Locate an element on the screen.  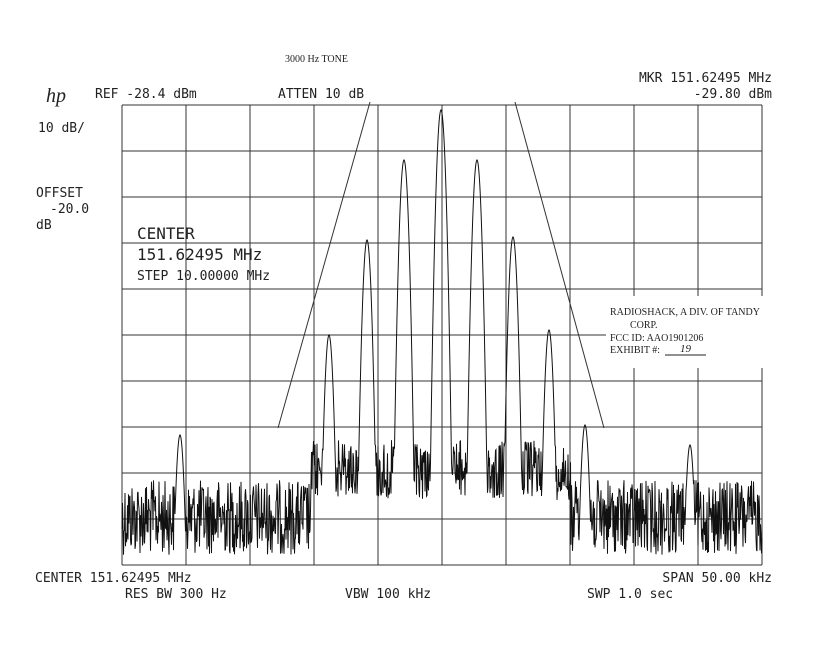
footer-vbw: VBW 100 kHz is located at coordinates (388, 594).